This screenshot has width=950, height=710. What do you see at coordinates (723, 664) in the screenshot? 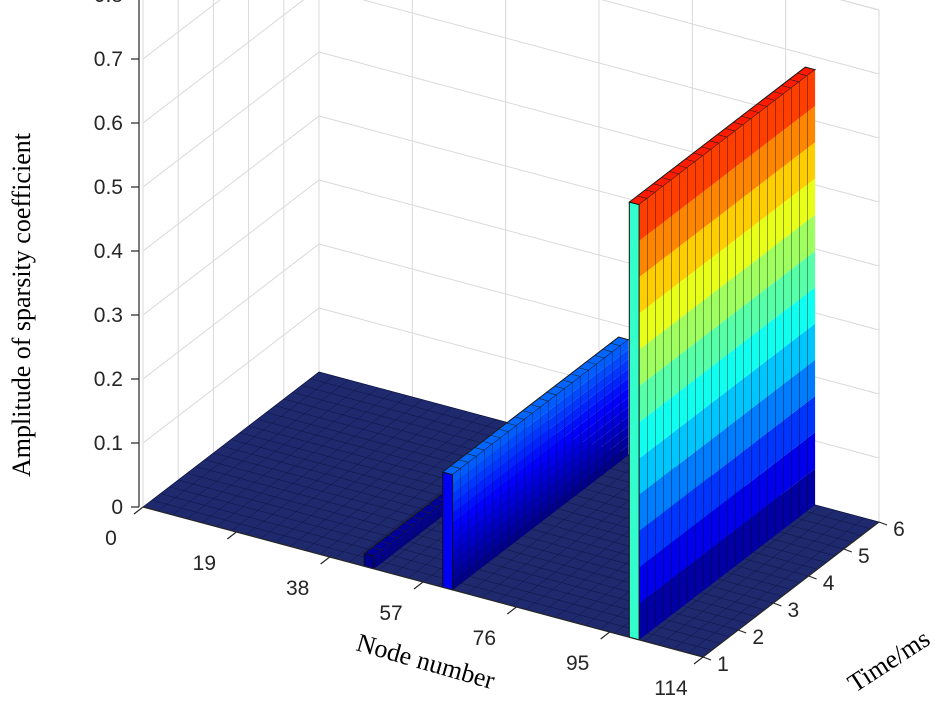
I see `y-tick-label: 1` at bounding box center [723, 664].